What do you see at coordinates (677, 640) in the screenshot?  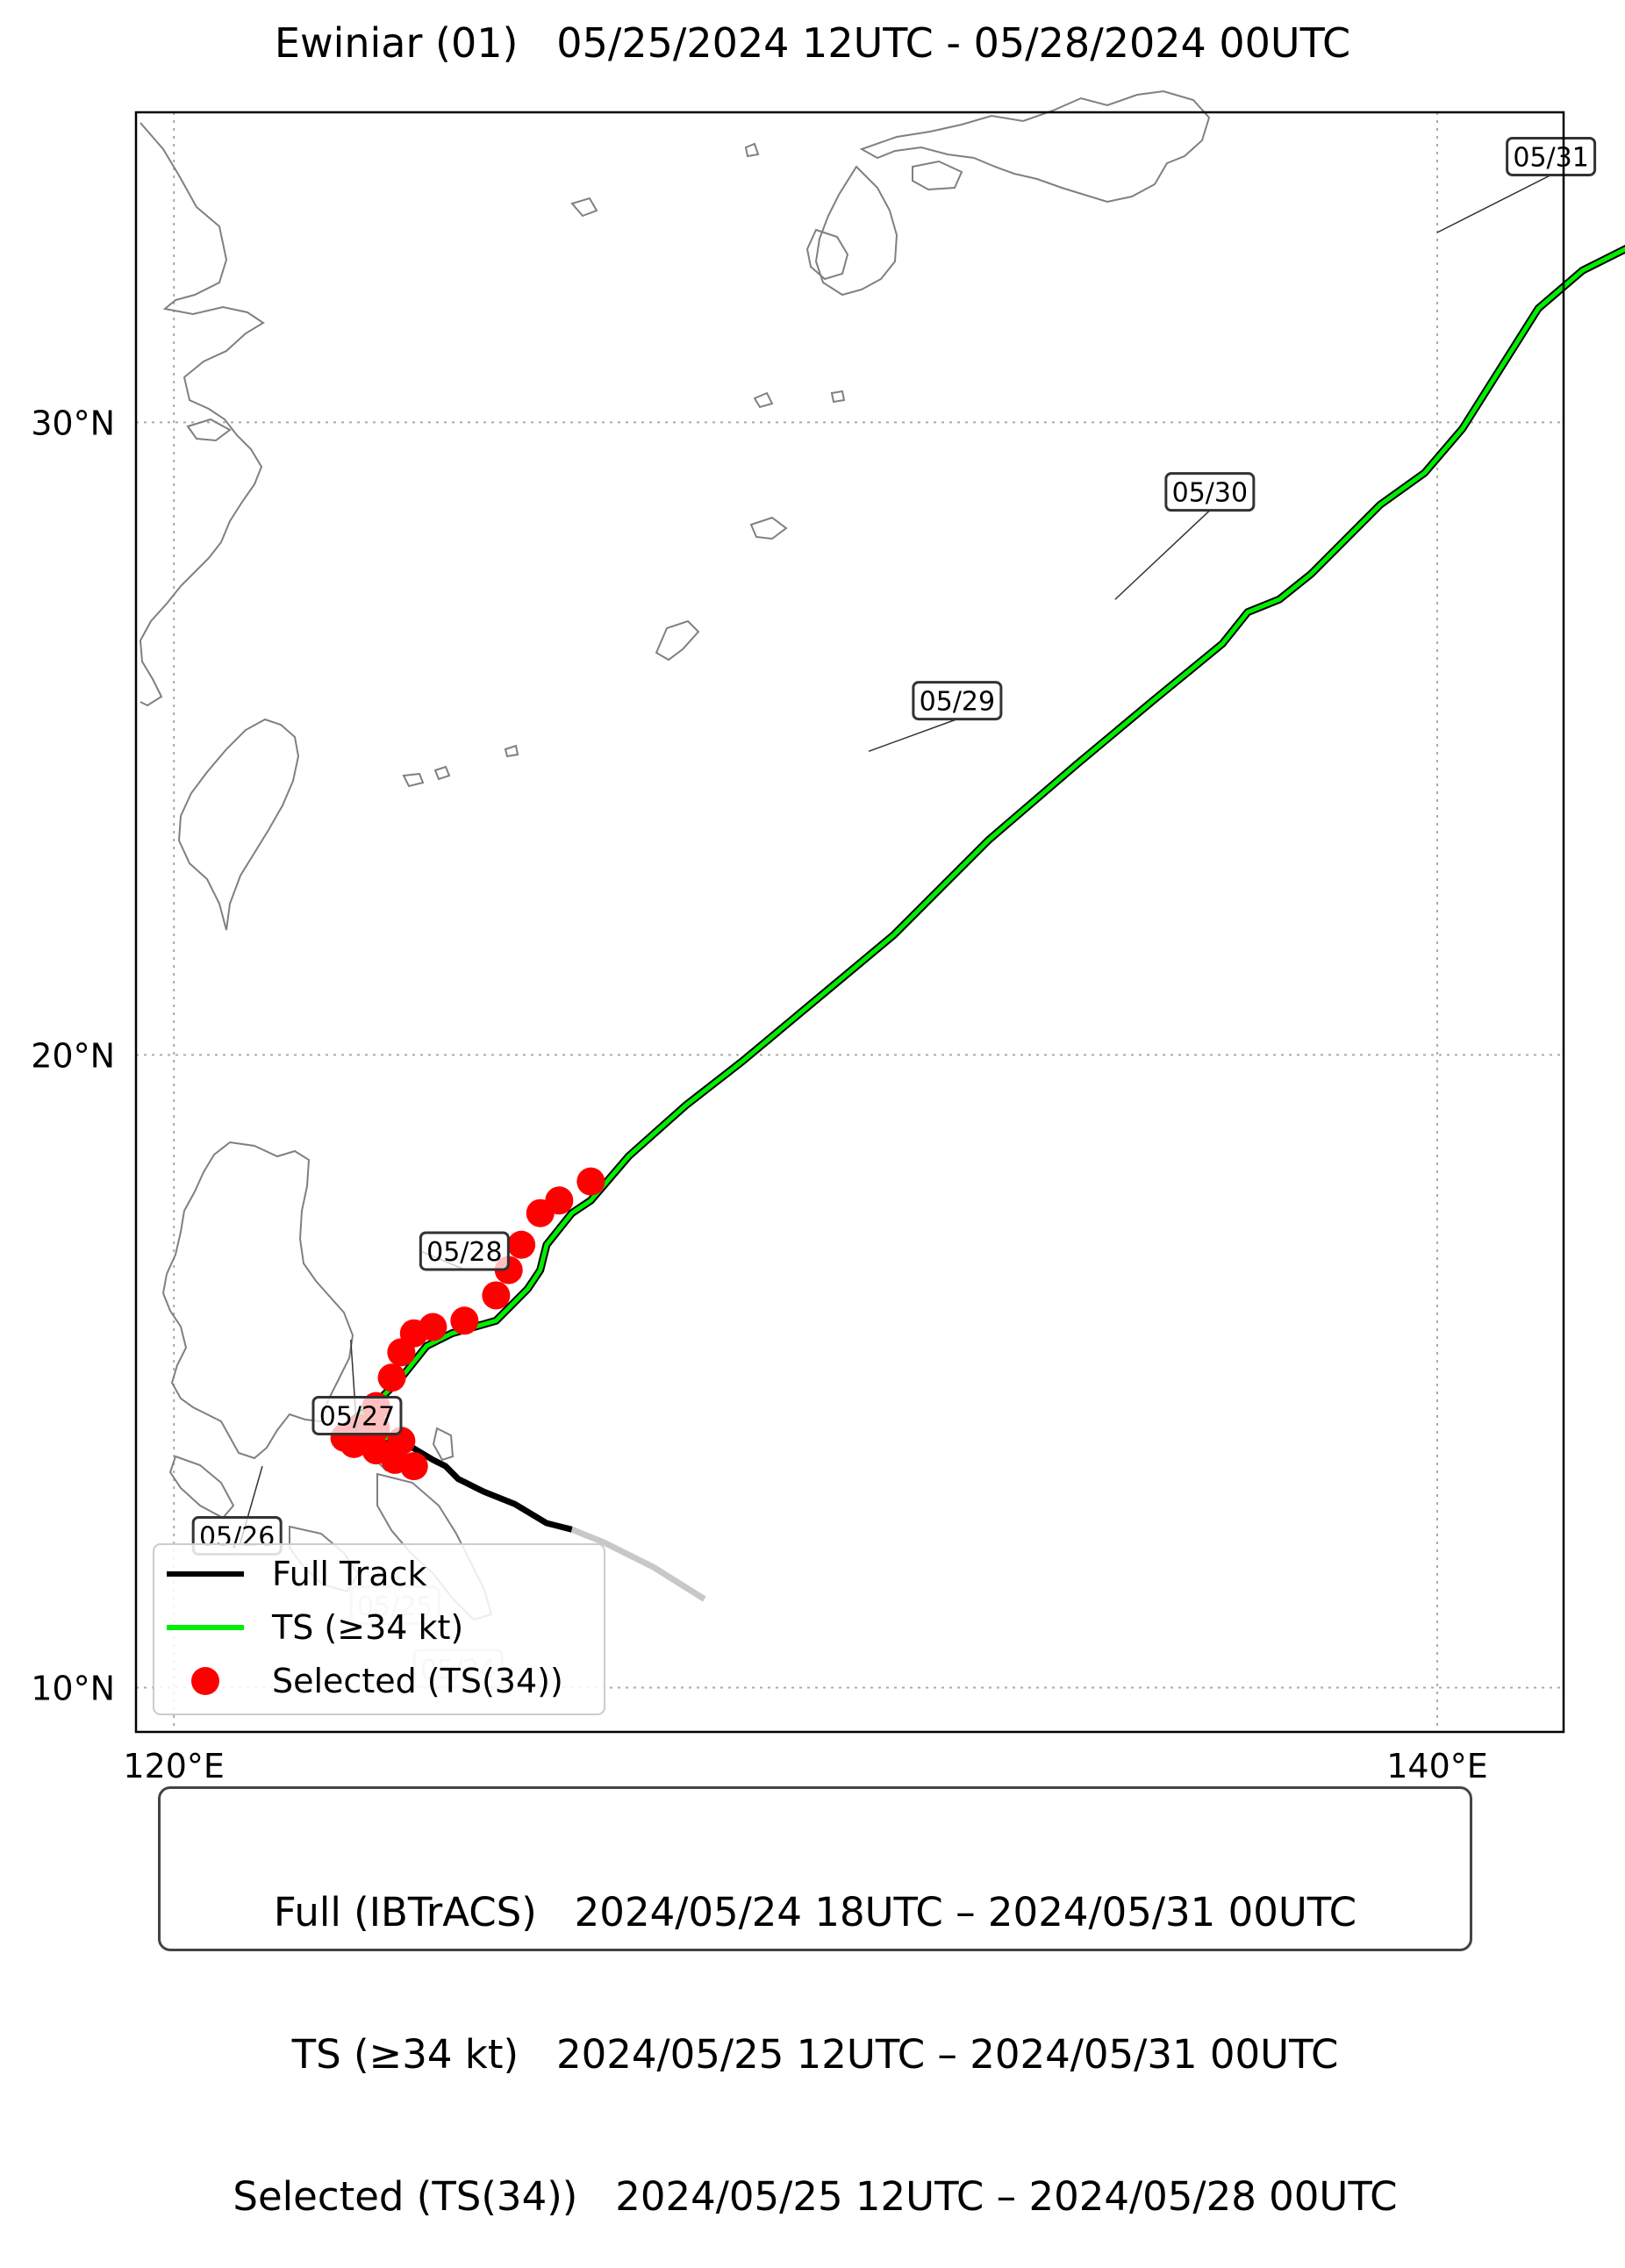 I see `coastline-okinawa` at bounding box center [677, 640].